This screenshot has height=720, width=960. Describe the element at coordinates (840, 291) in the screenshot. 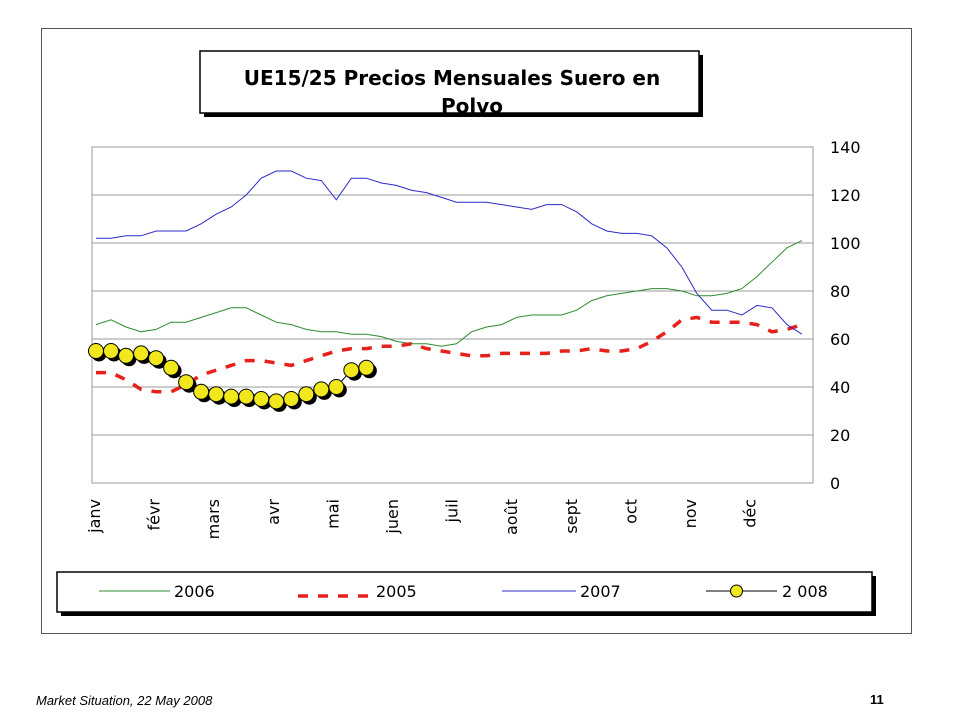

I see `y-tick-label-80: 80` at that location.